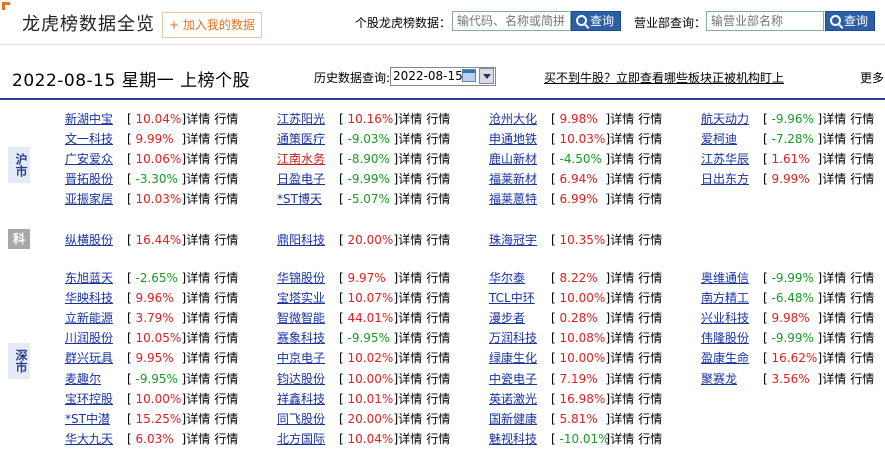 Image resolution: width=885 pixels, height=450 pixels. I want to click on stock-name-link: 中京电子, so click(301, 358).